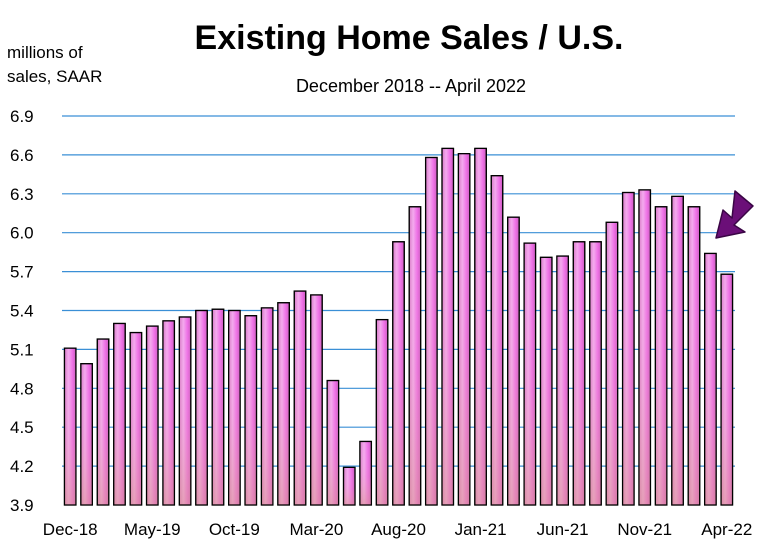 The height and width of the screenshot is (548, 768). I want to click on y-tick-label: 5.7, so click(22, 272).